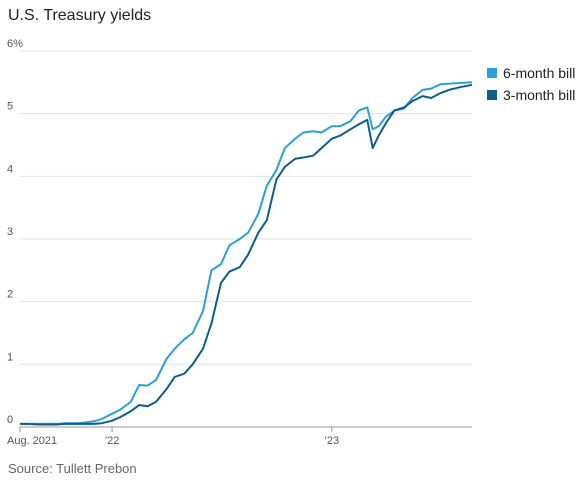 This screenshot has width=580, height=484. What do you see at coordinates (10, 295) in the screenshot?
I see `y-tick-label-2: 2` at bounding box center [10, 295].